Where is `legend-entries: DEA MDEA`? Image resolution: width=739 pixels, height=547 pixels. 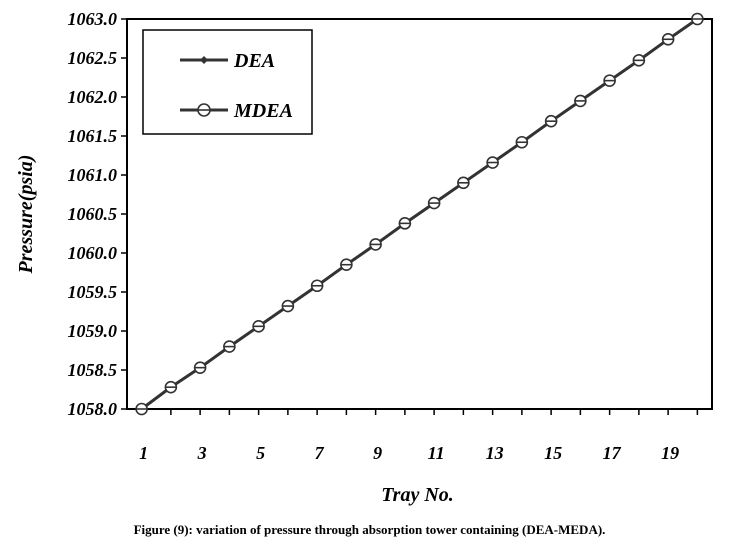
legend-entries: DEA MDEA is located at coordinates (236, 86).